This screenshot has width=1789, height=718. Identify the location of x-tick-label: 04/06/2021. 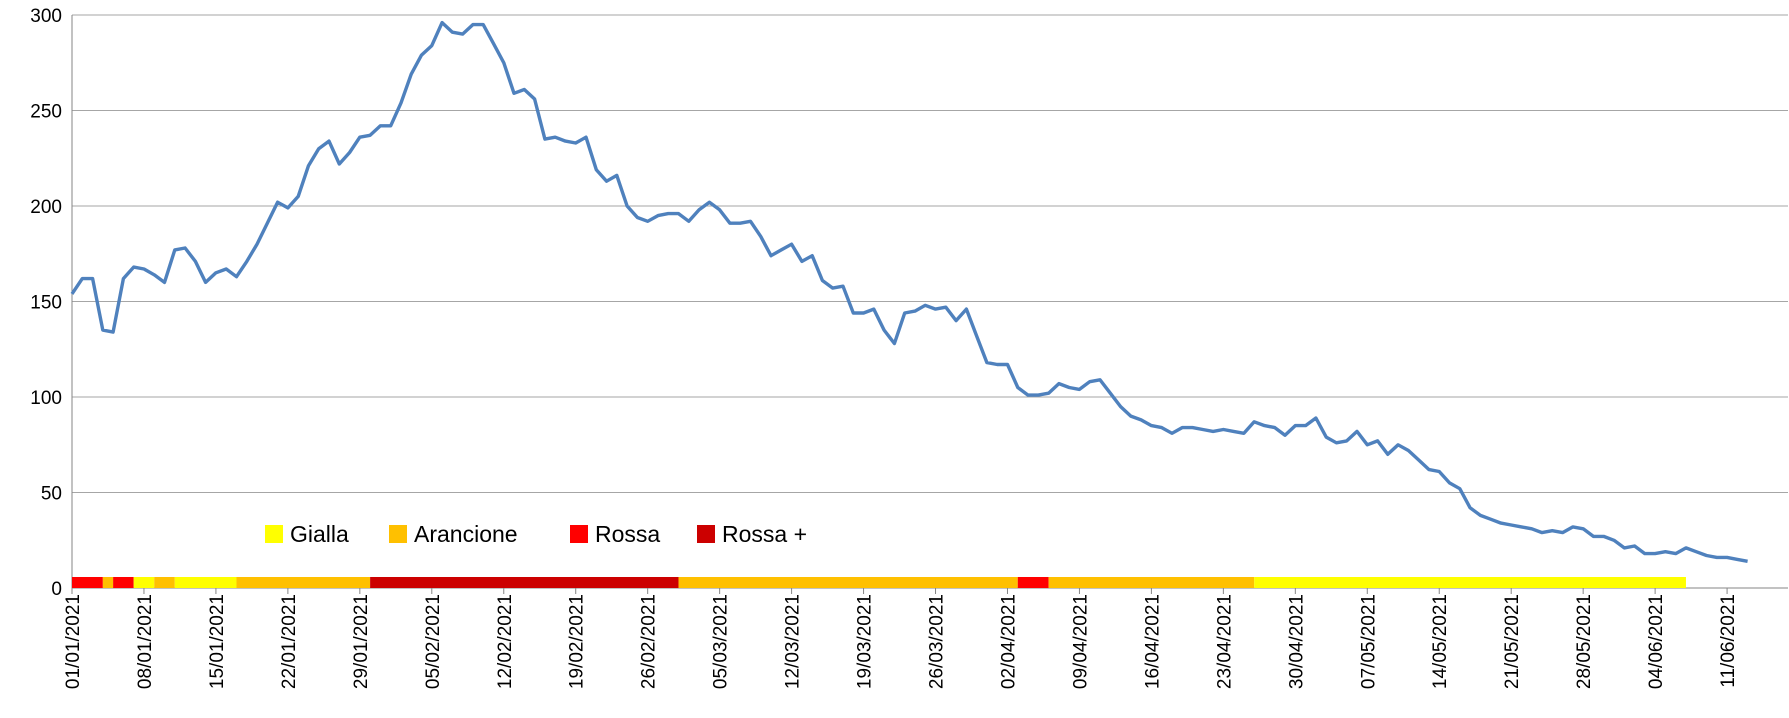
(1656, 641).